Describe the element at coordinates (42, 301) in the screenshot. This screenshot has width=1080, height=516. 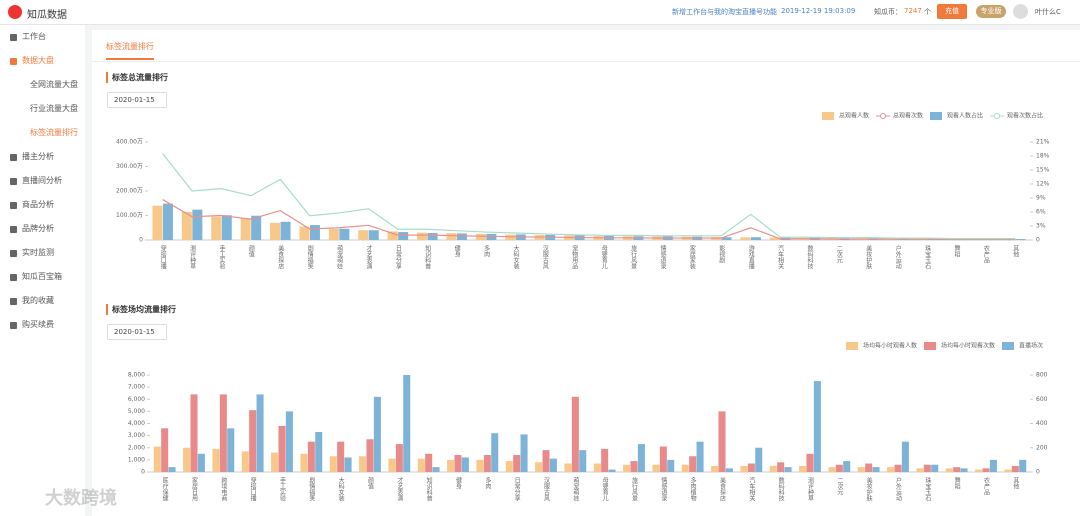
I see `sidebar-item: 我的收藏` at that location.